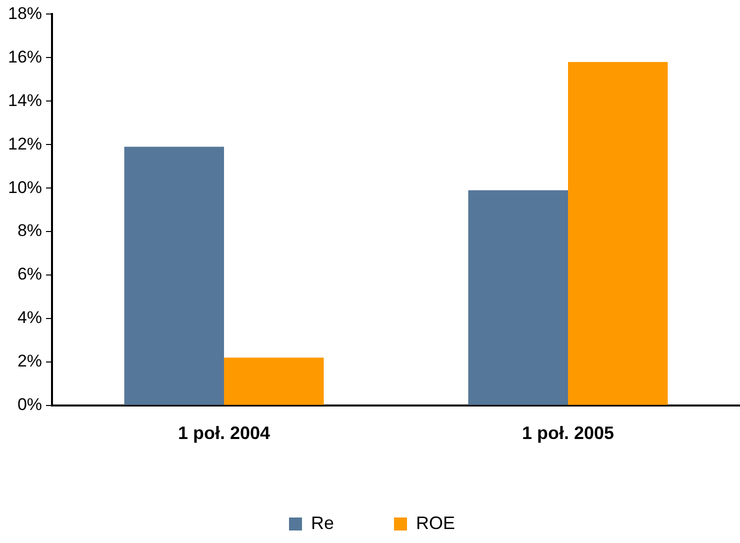  Describe the element at coordinates (29, 361) in the screenshot. I see `y-tick-label: 2%` at that location.